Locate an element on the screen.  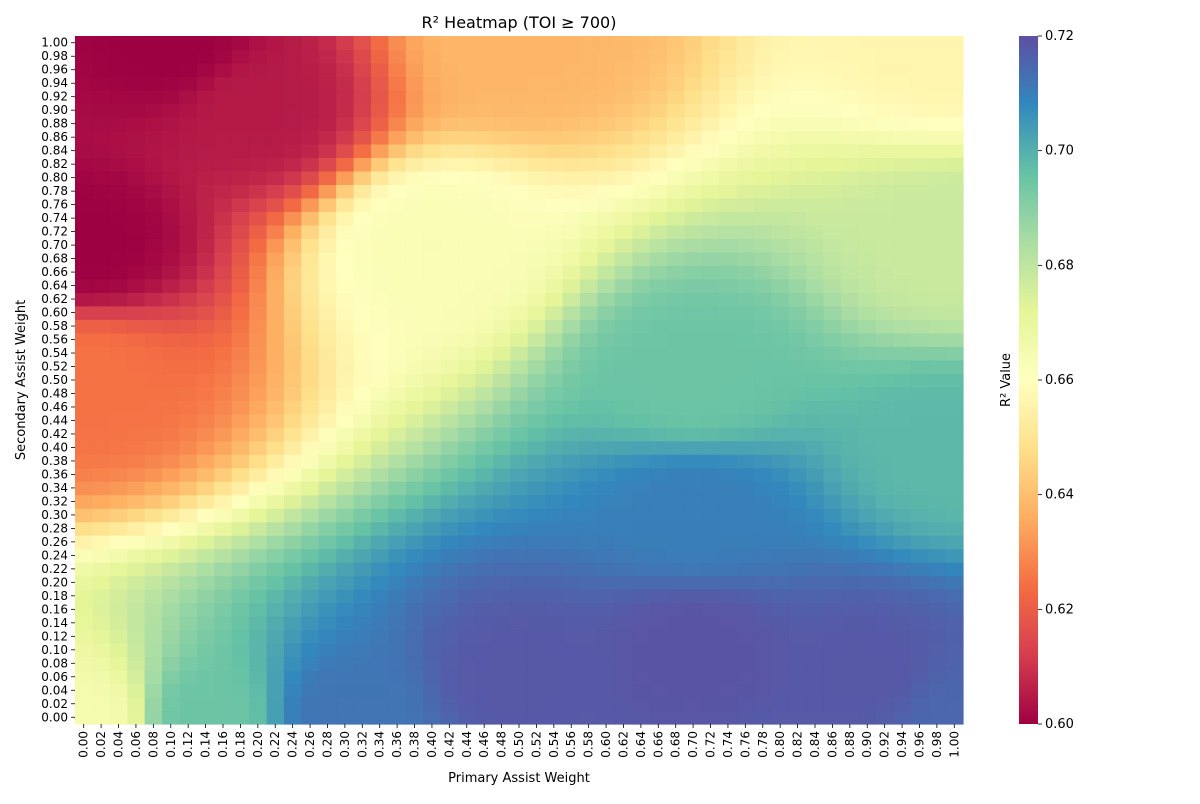
y-tick-label: 0.58 is located at coordinates (54, 326).